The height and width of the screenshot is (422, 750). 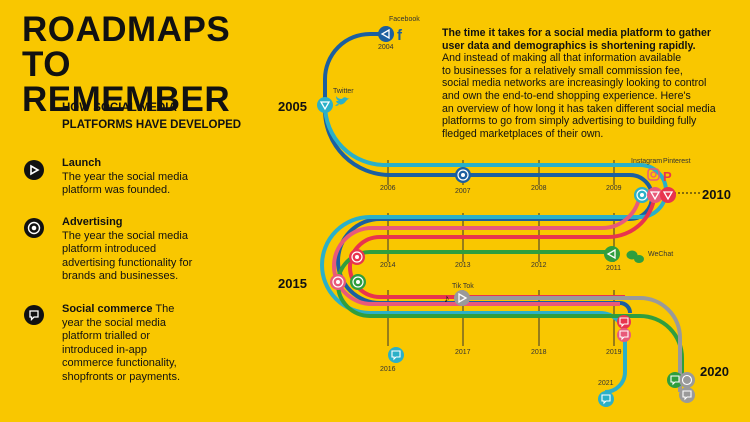 What do you see at coordinates (404, 19) in the screenshot?
I see `facebook-label: Facebook` at bounding box center [404, 19].